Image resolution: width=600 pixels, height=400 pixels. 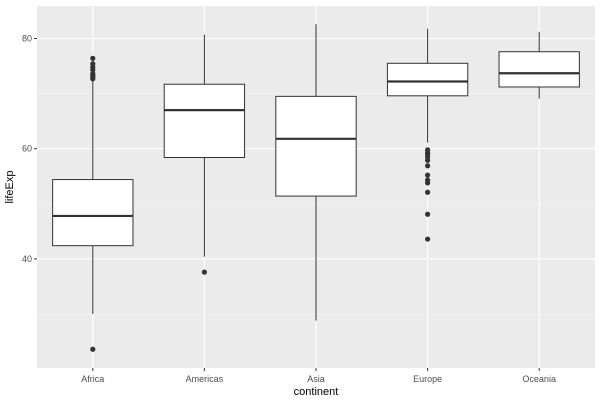 I want to click on y-tick-label: 80, so click(x=27, y=39).